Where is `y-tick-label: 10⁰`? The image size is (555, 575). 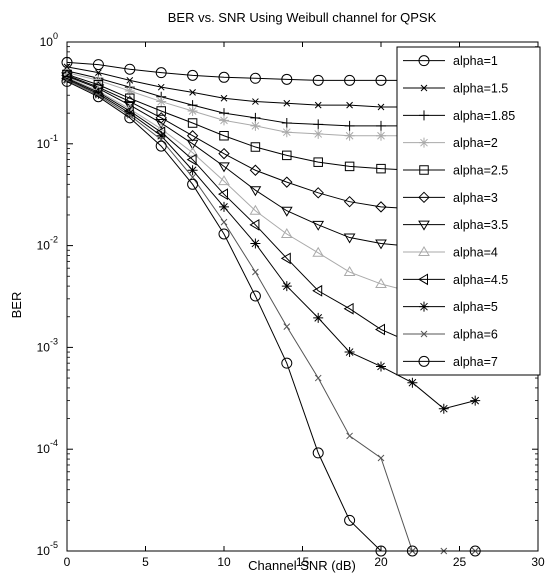 y-tick-label: 10⁰ is located at coordinates (49, 40).